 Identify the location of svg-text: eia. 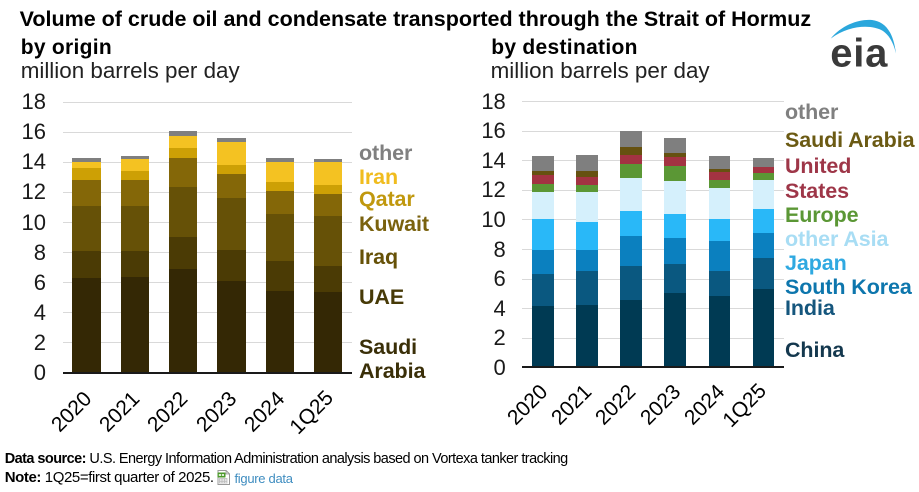
(859, 50).